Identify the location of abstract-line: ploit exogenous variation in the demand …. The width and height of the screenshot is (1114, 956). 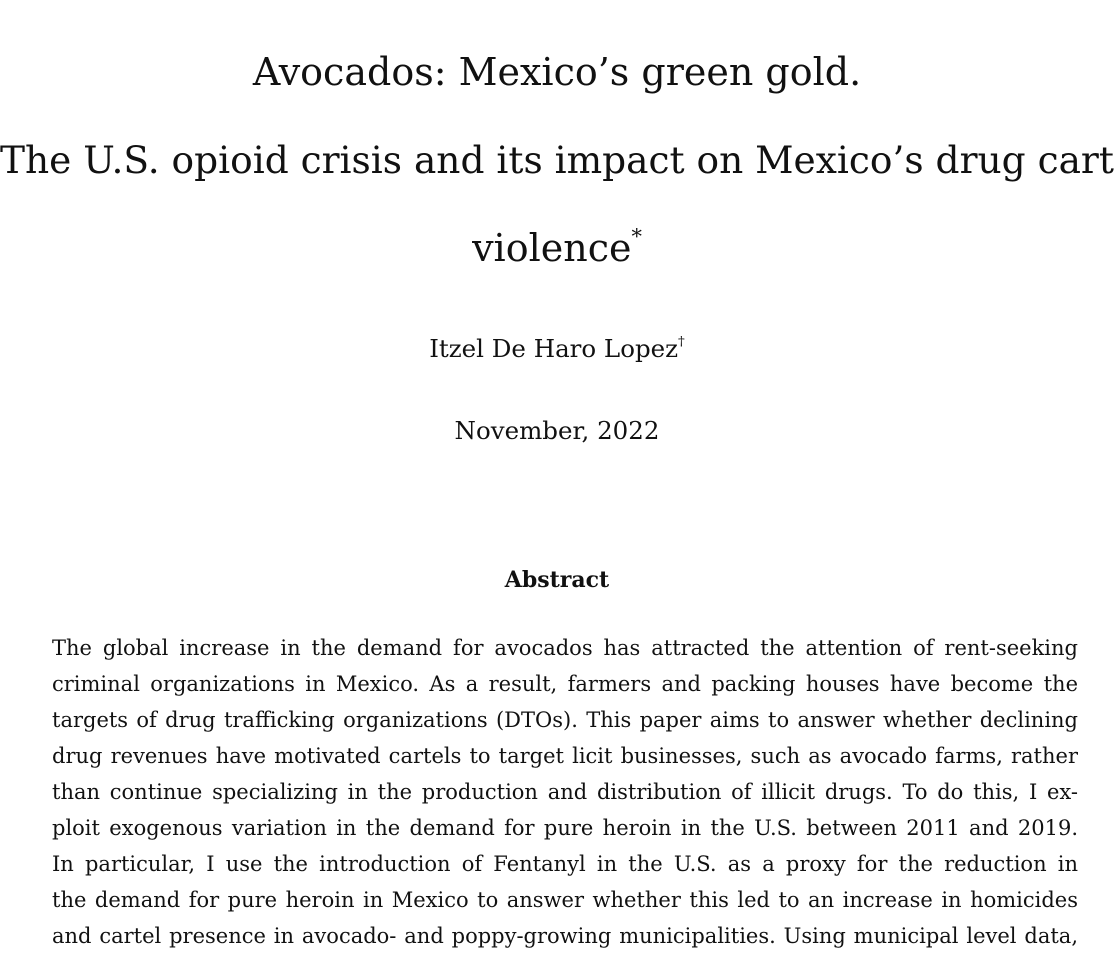
(565, 828).